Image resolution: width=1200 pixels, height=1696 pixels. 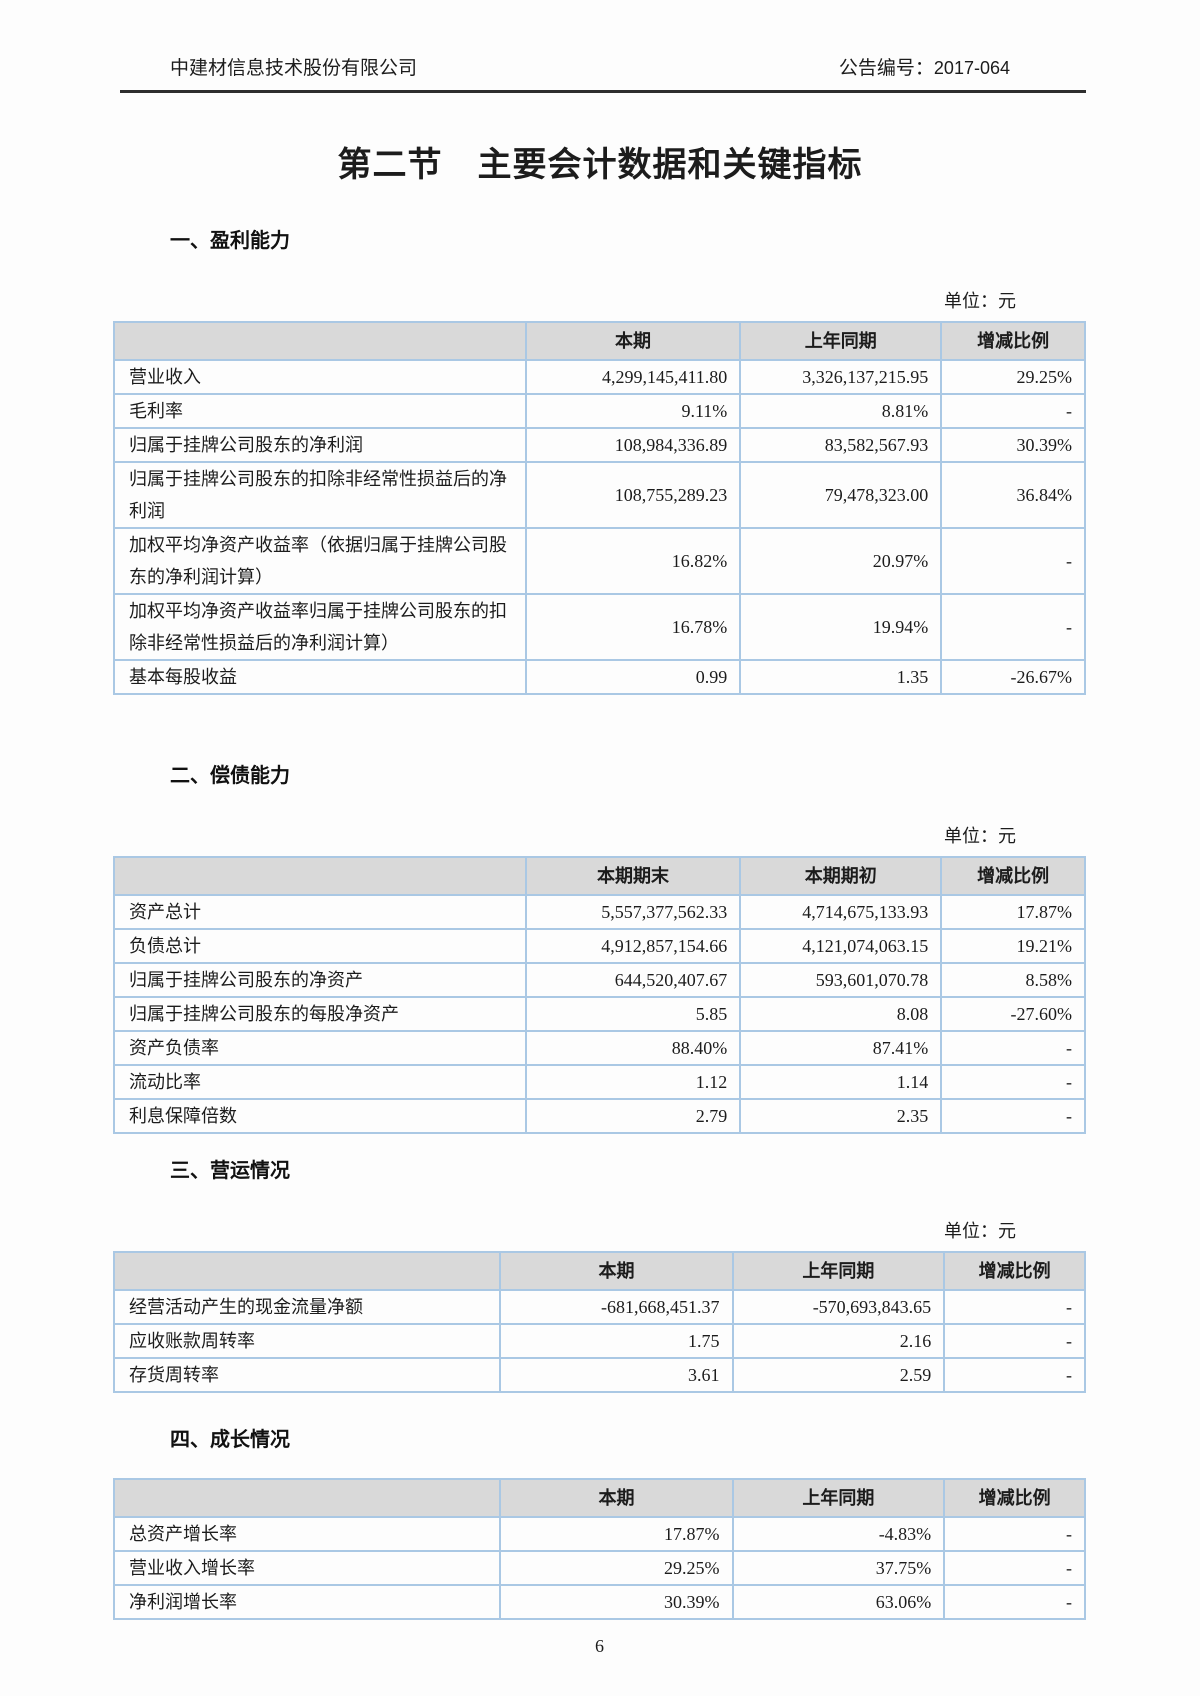 I want to click on row-label: 归属于挂牌公司股东的每股净资产, so click(x=320, y=1013).